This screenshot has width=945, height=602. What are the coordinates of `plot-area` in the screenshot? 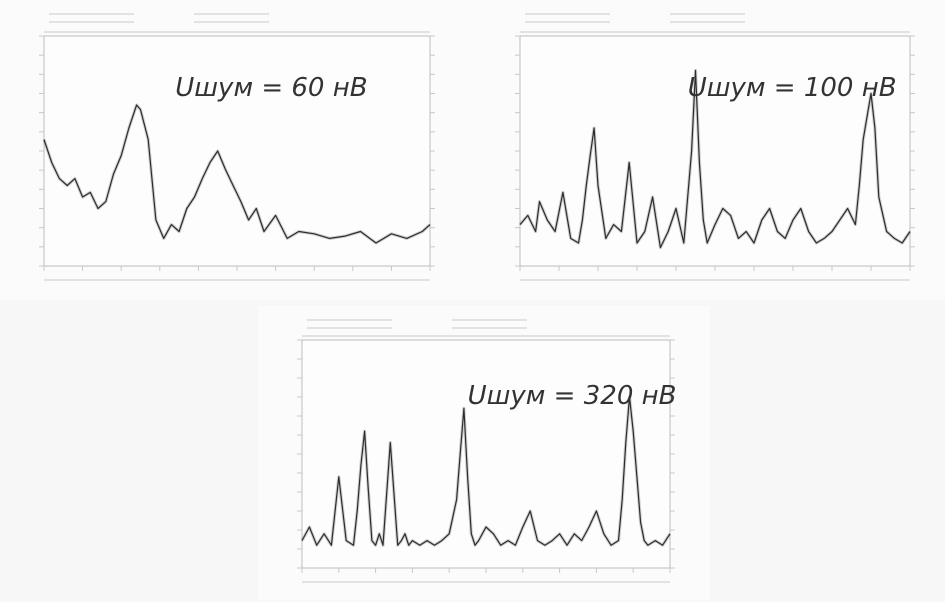 It's located at (486, 454).